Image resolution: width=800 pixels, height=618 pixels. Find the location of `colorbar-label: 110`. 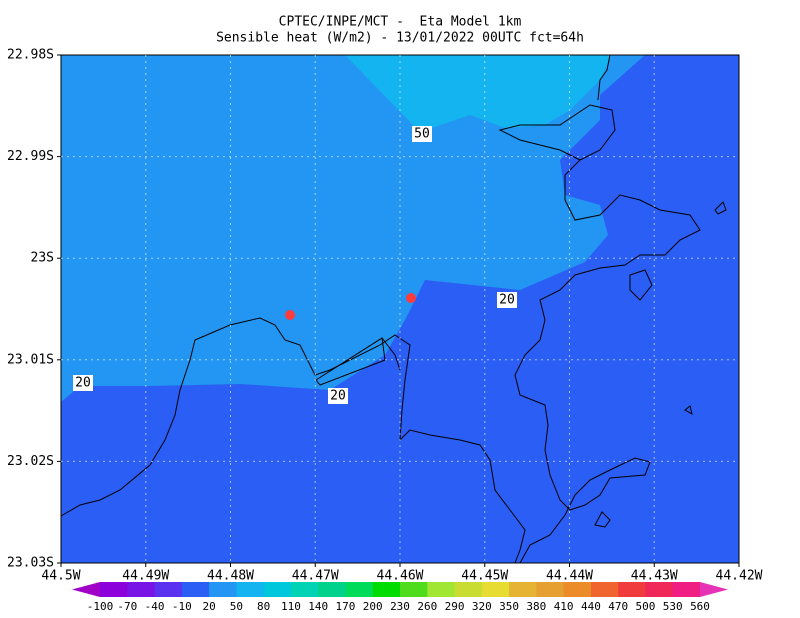

colorbar-label: 110 is located at coordinates (291, 606).